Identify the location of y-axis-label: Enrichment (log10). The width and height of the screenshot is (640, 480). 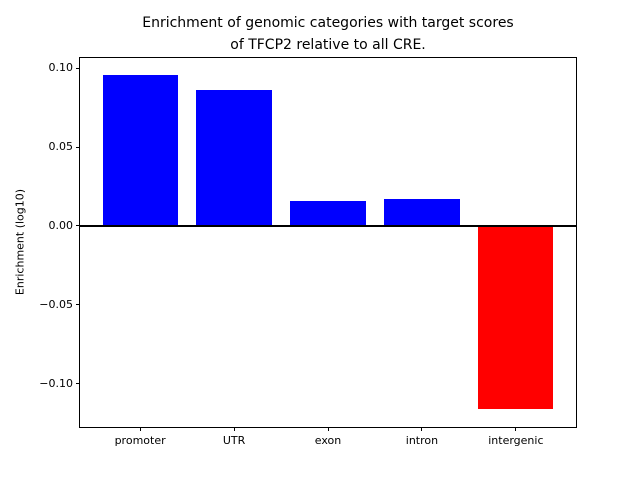
(20, 242).